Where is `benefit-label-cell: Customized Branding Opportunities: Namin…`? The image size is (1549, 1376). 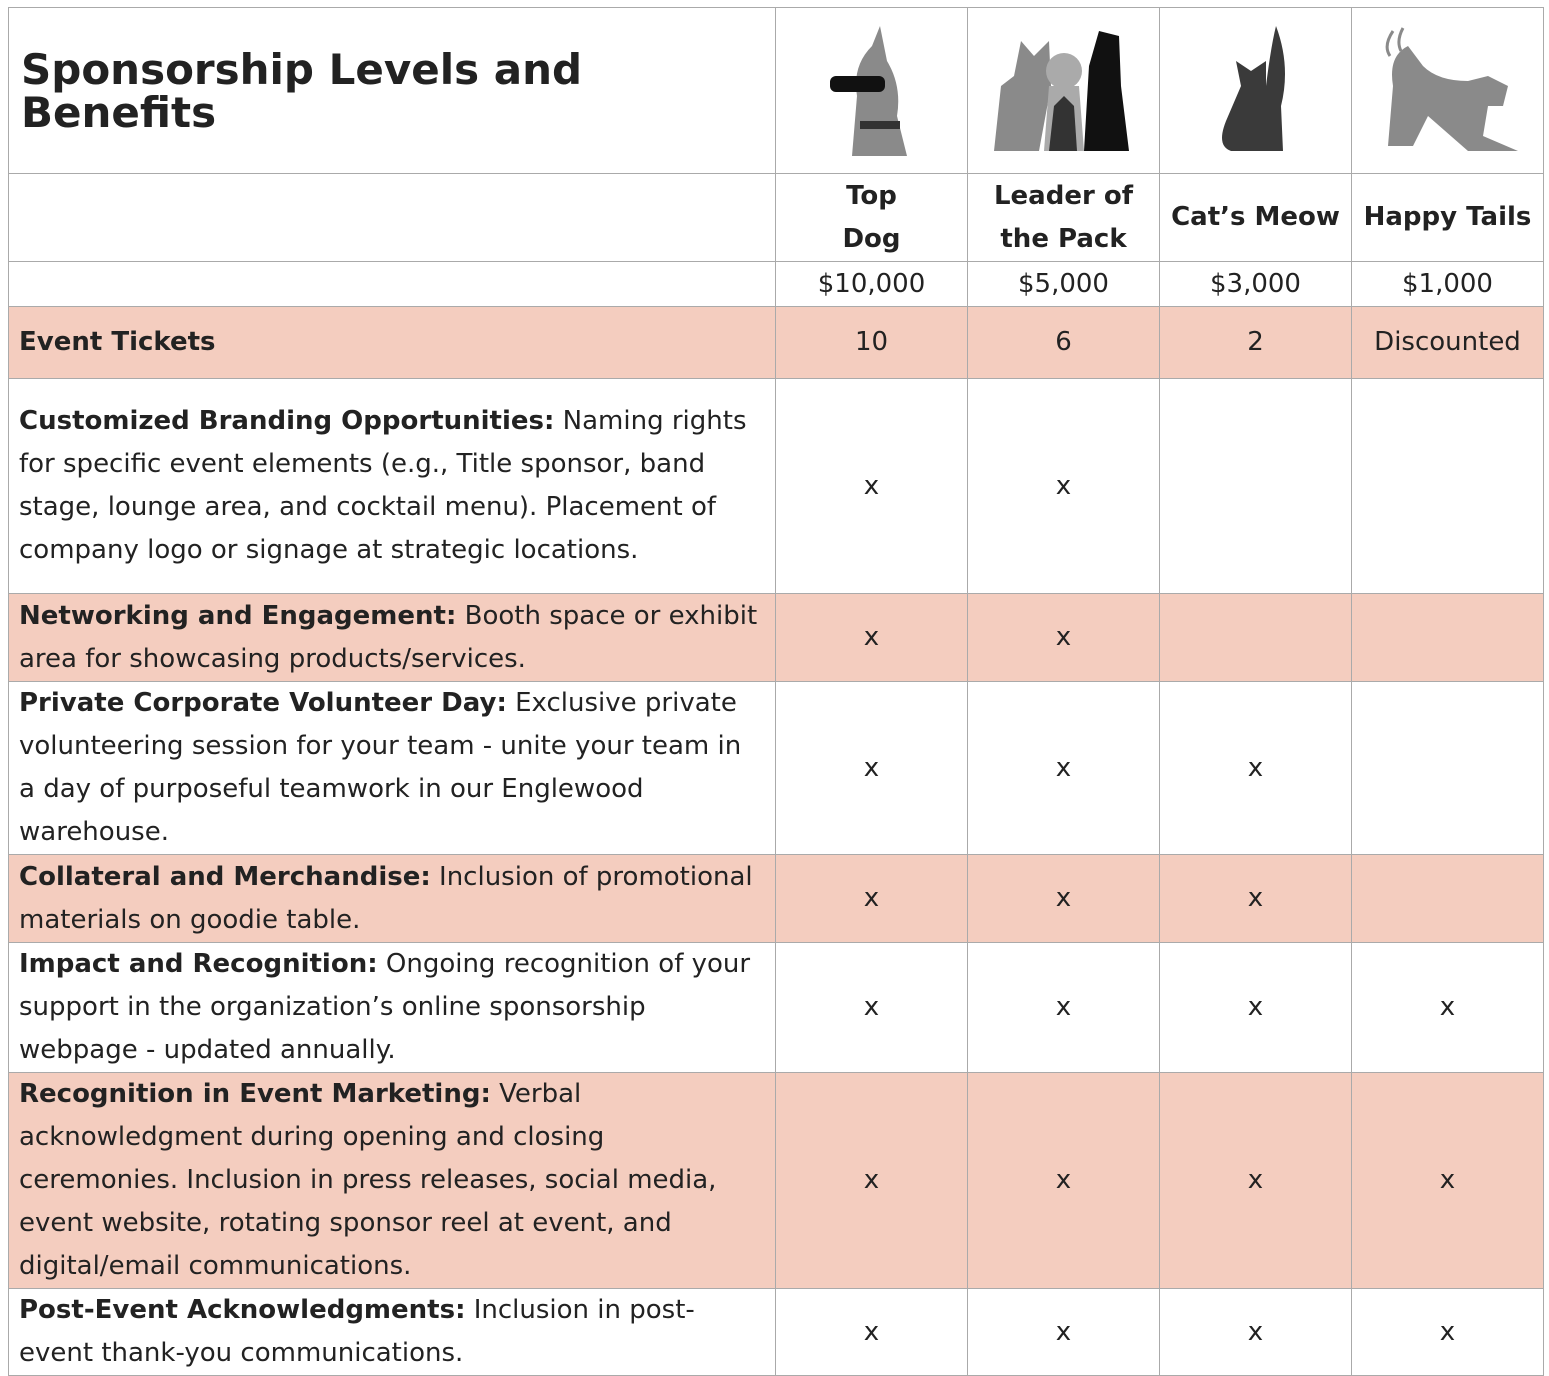
benefit-label-cell: Customized Branding Opportunities: Namin… is located at coordinates (392, 486).